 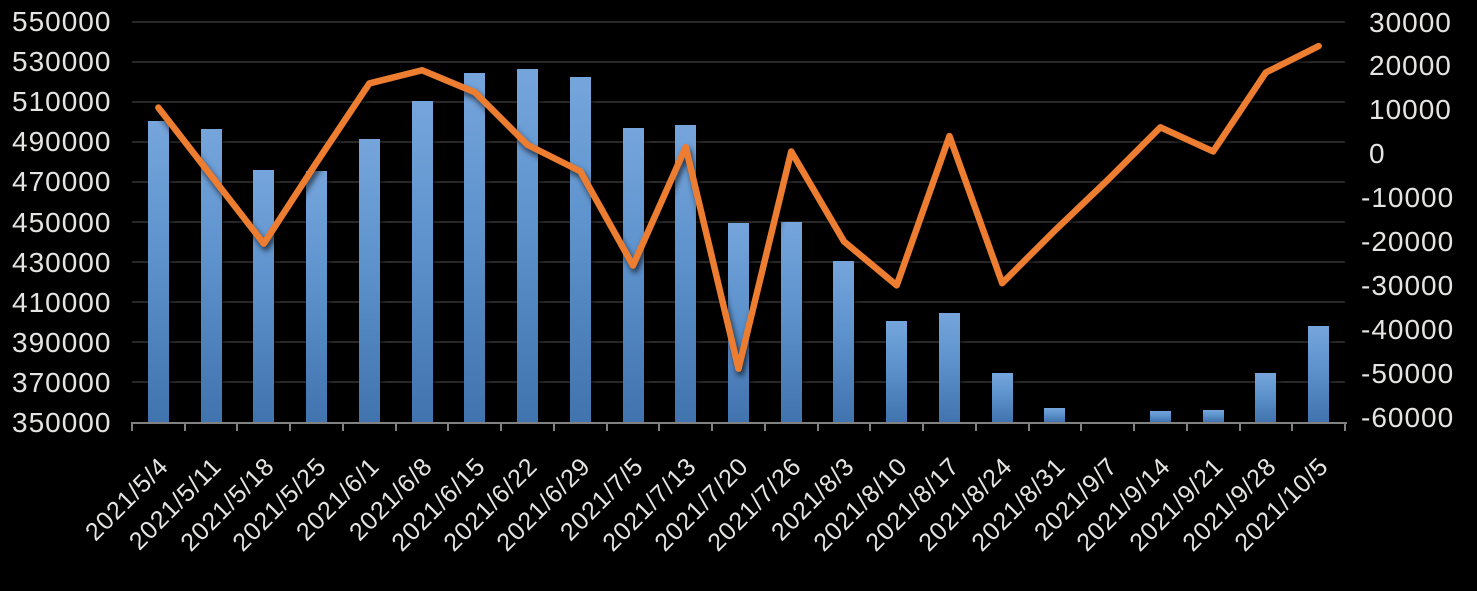 I want to click on y-axis-left-label: 490000, so click(x=62, y=142).